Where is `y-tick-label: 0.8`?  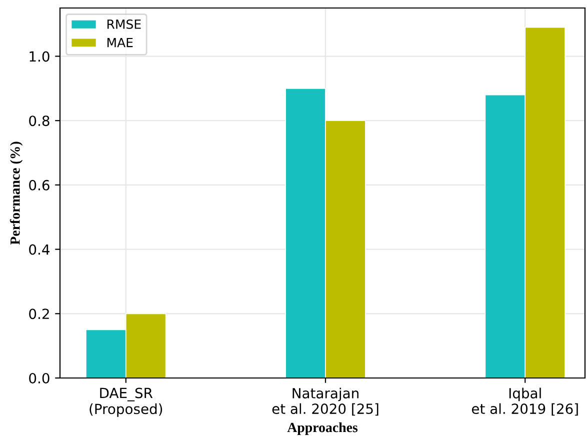
y-tick-label: 0.8 is located at coordinates (39, 121).